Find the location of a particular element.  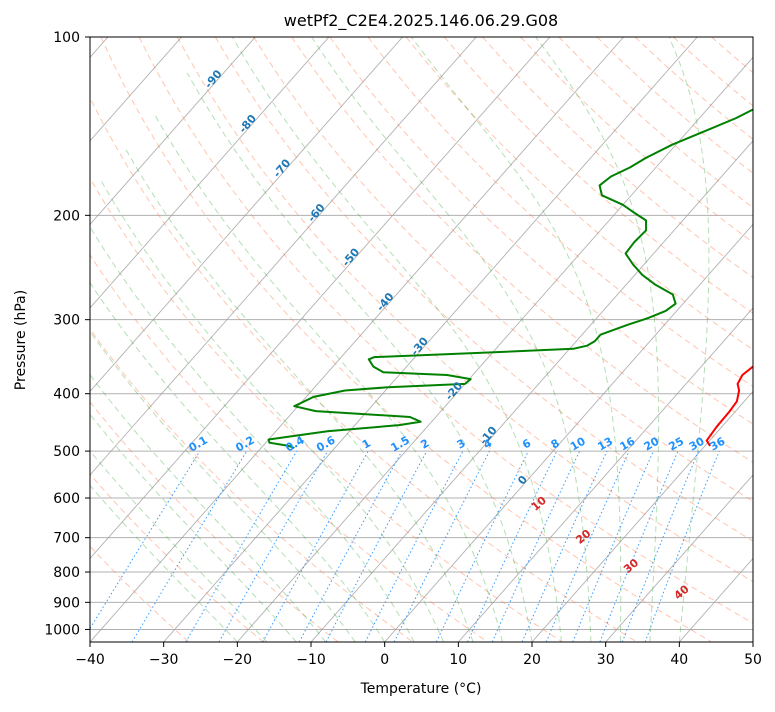

y-tick-label: 500 is located at coordinates (66, 452).